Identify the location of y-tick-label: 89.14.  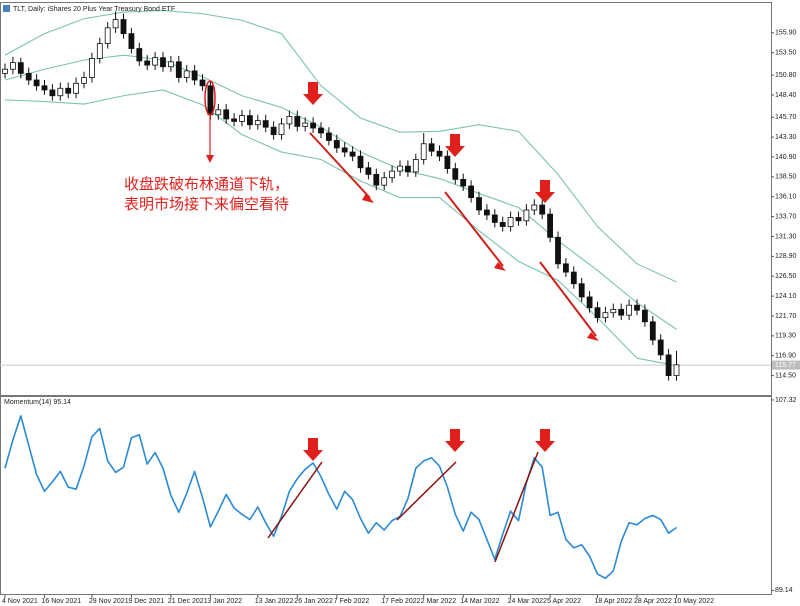
(784, 590).